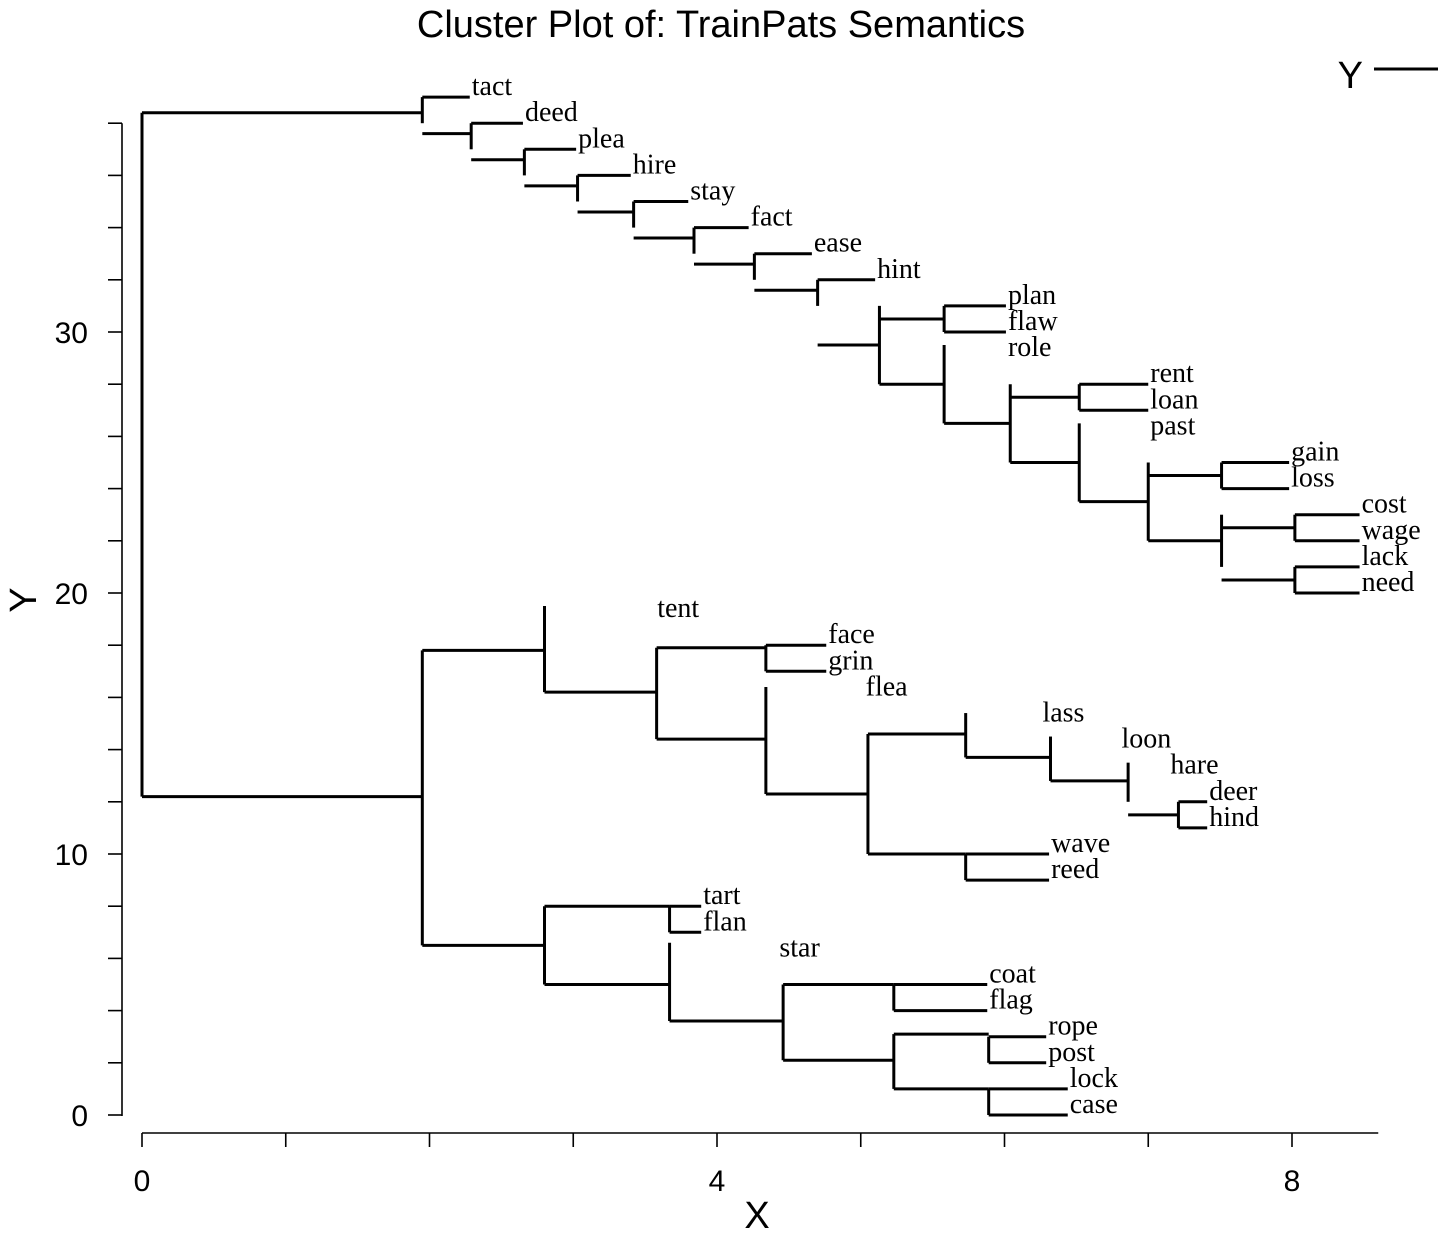  Describe the element at coordinates (899, 269) in the screenshot. I see `leaf-label: hint` at that location.